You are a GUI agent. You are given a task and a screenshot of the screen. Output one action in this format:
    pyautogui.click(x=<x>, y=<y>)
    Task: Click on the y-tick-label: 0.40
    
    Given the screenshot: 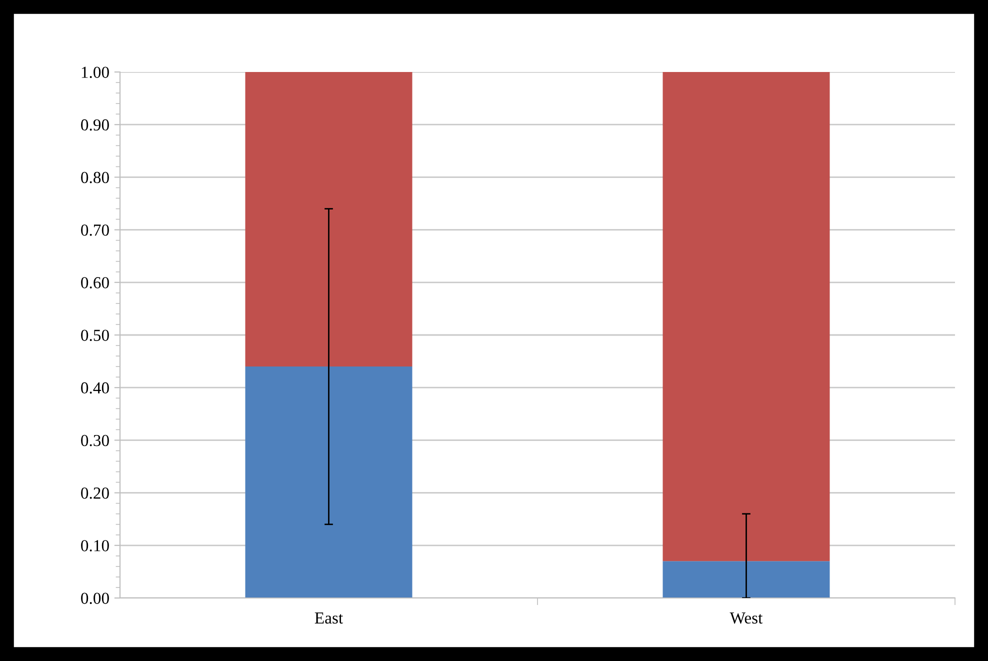 What is the action you would take?
    pyautogui.click(x=95, y=388)
    